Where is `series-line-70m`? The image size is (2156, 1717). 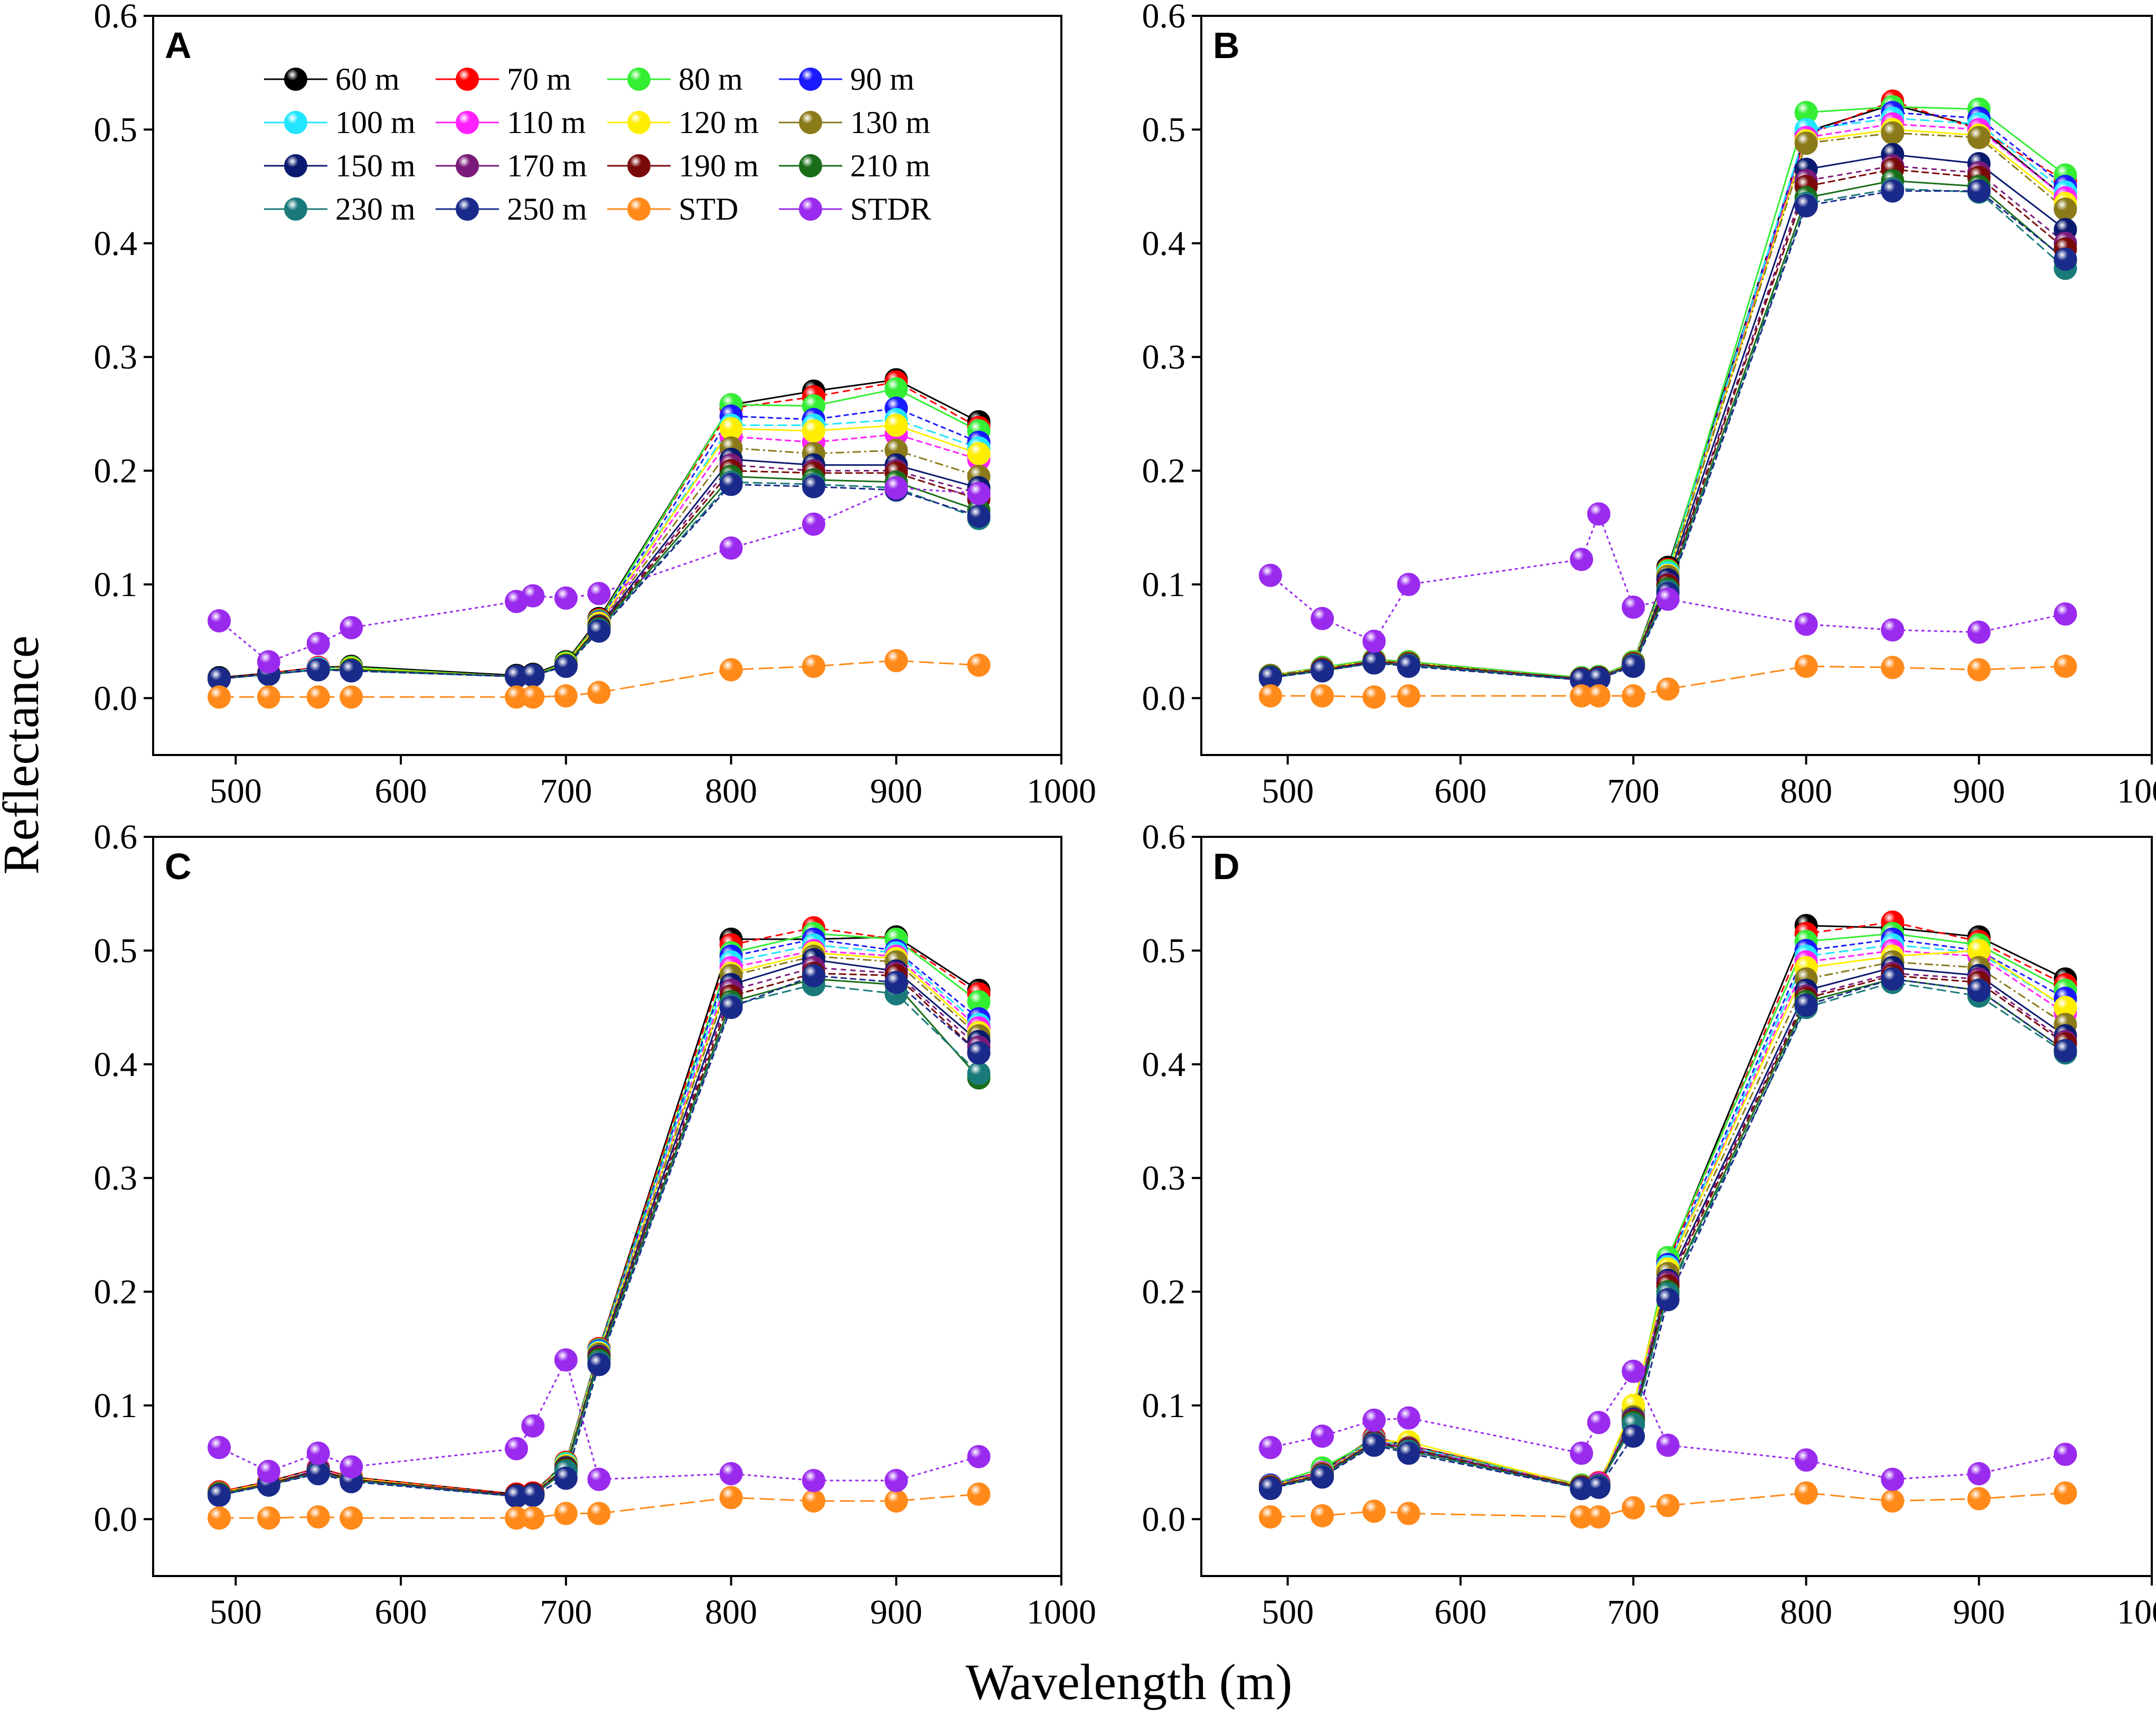 series-line-70m is located at coordinates (599, 1211).